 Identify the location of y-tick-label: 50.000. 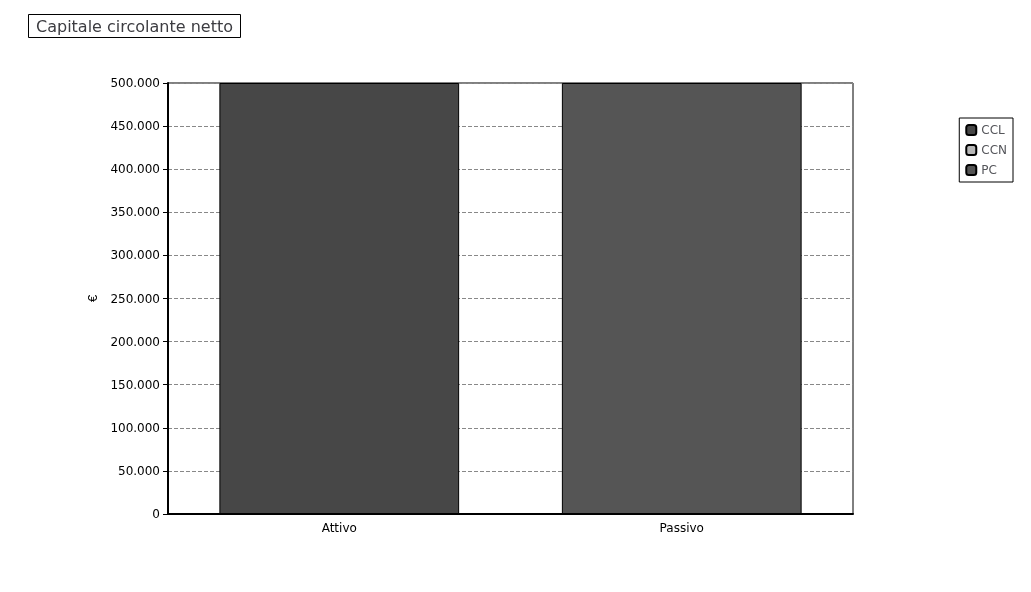
(139, 470).